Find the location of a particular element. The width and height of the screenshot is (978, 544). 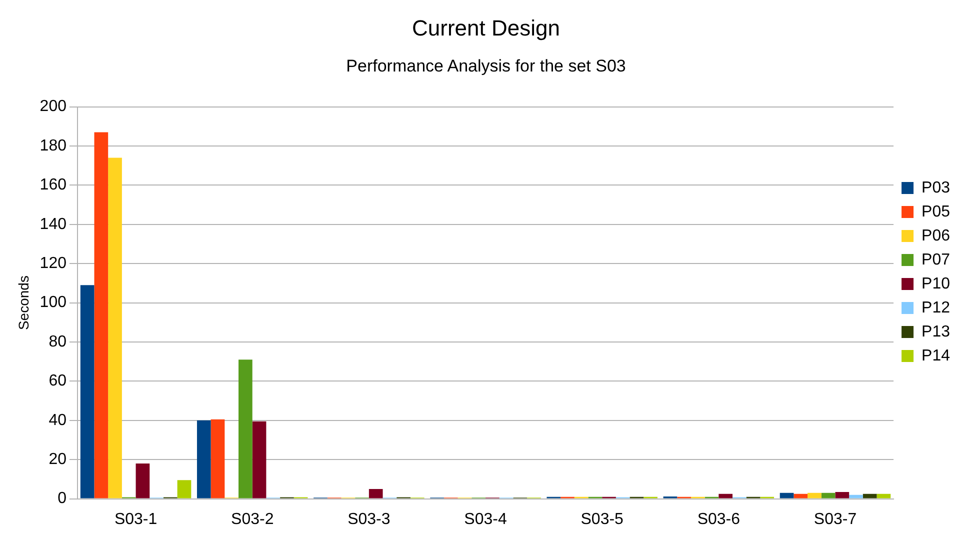

x-tick-label: S03-5 is located at coordinates (602, 519).